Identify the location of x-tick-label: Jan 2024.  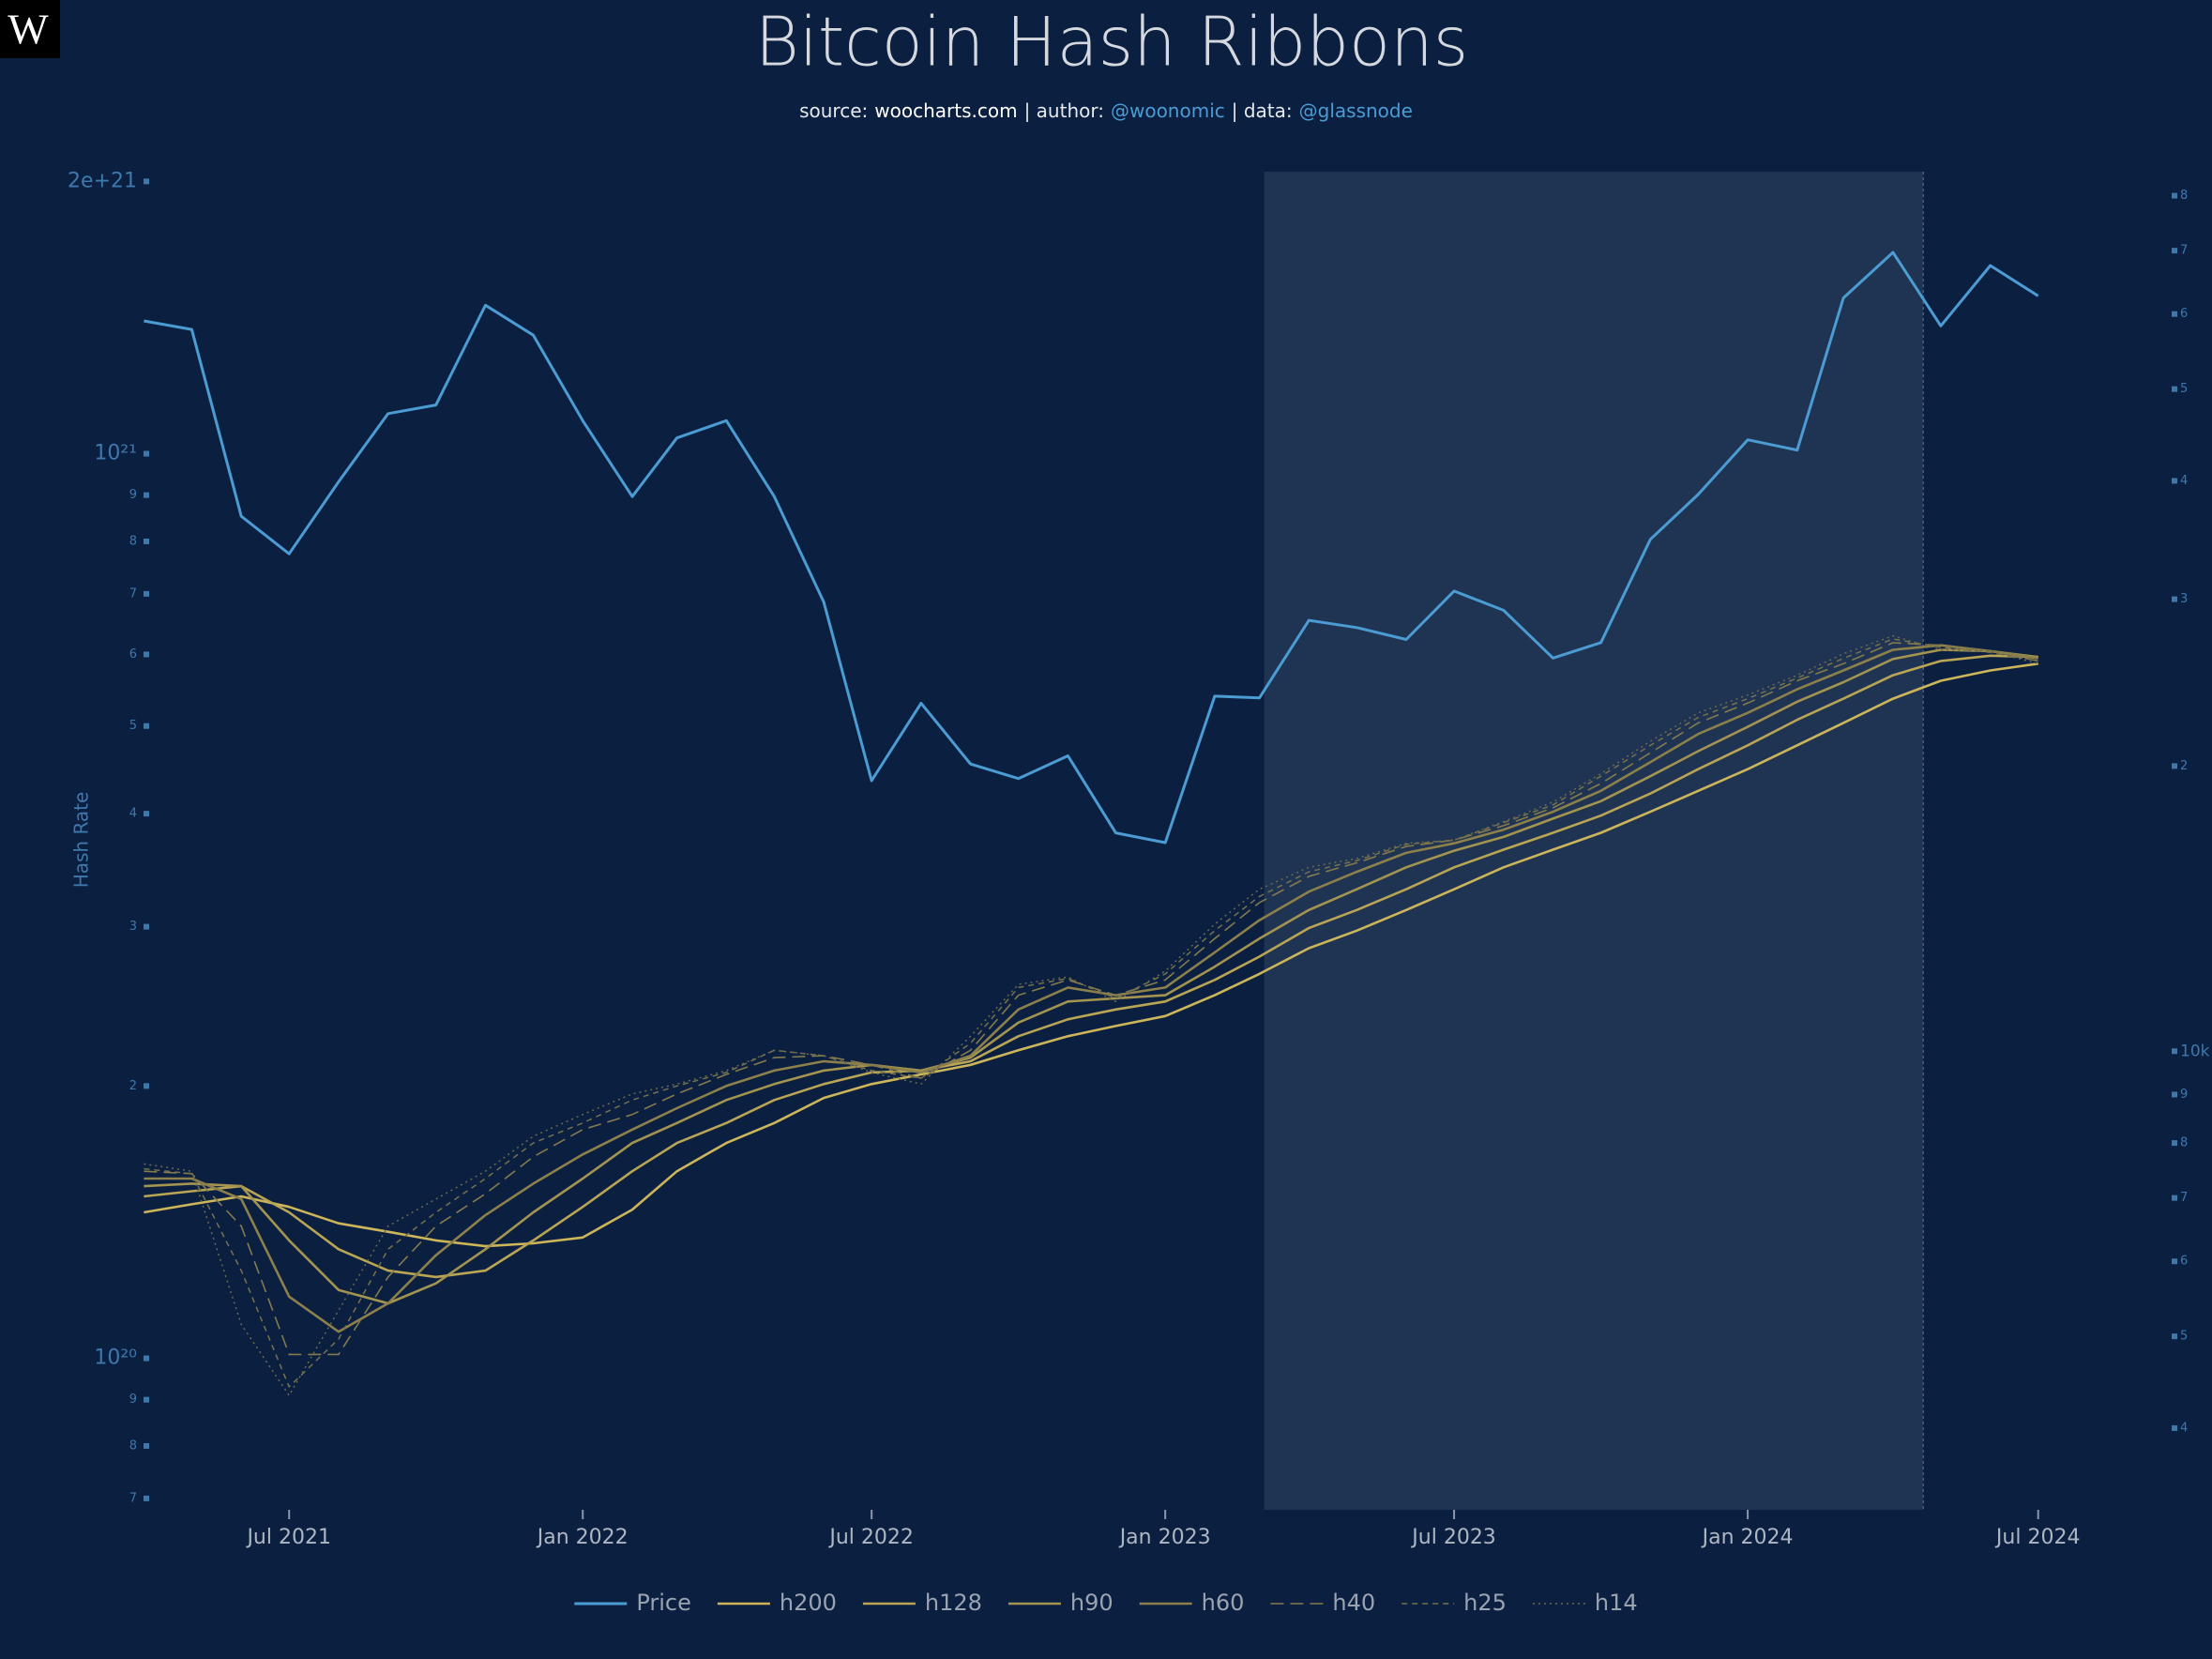
(1747, 1537).